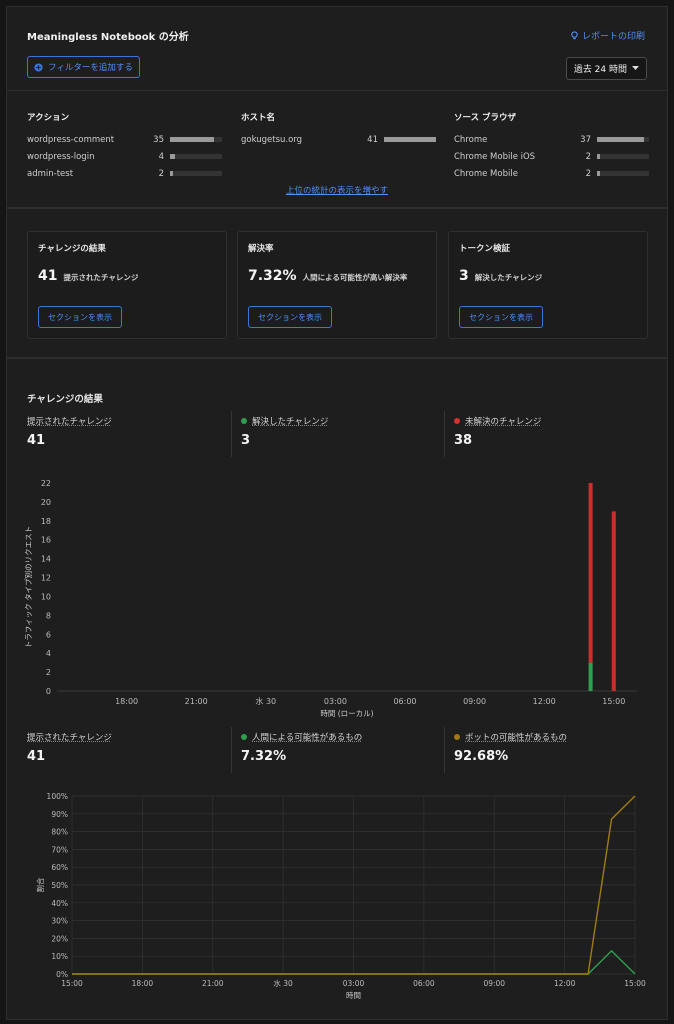  What do you see at coordinates (338, 129) in the screenshot?
I see `stats-column-hostnames: ホスト名 gokugetsu.org 41` at bounding box center [338, 129].